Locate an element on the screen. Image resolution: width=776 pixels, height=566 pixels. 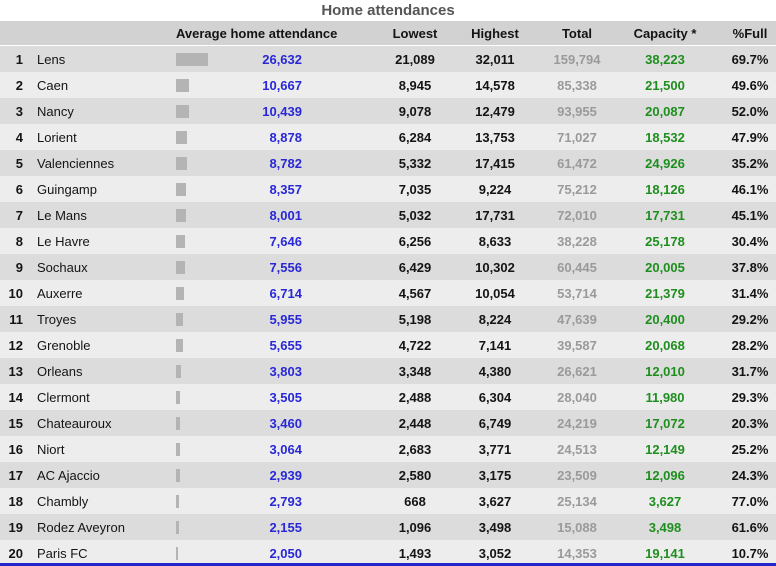
rank-cell: 19 is located at coordinates (15, 527).